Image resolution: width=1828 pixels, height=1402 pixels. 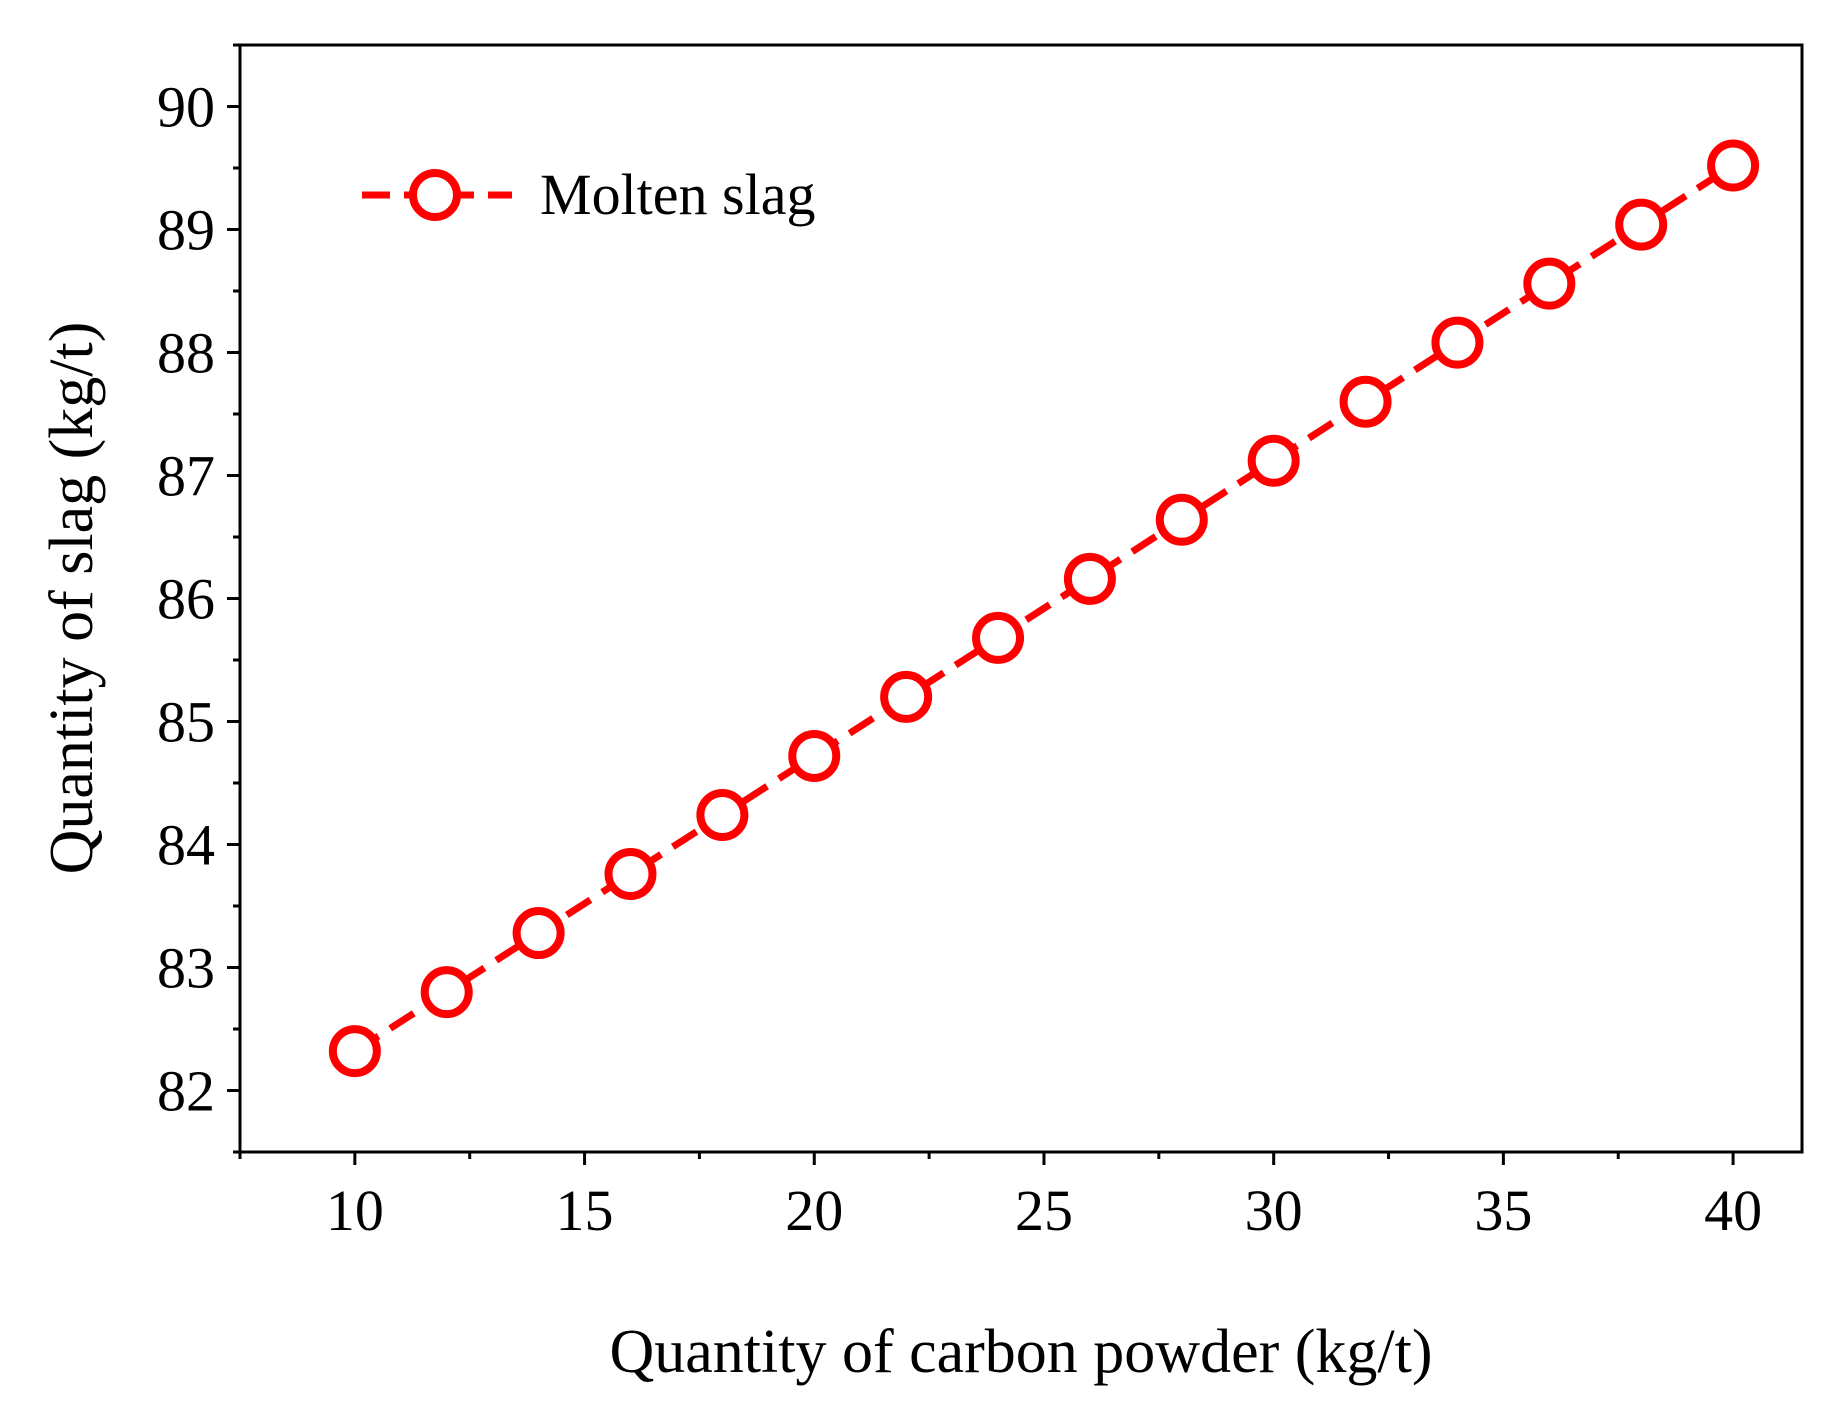 What do you see at coordinates (186, 845) in the screenshot?
I see `y-tick-label: 84` at bounding box center [186, 845].